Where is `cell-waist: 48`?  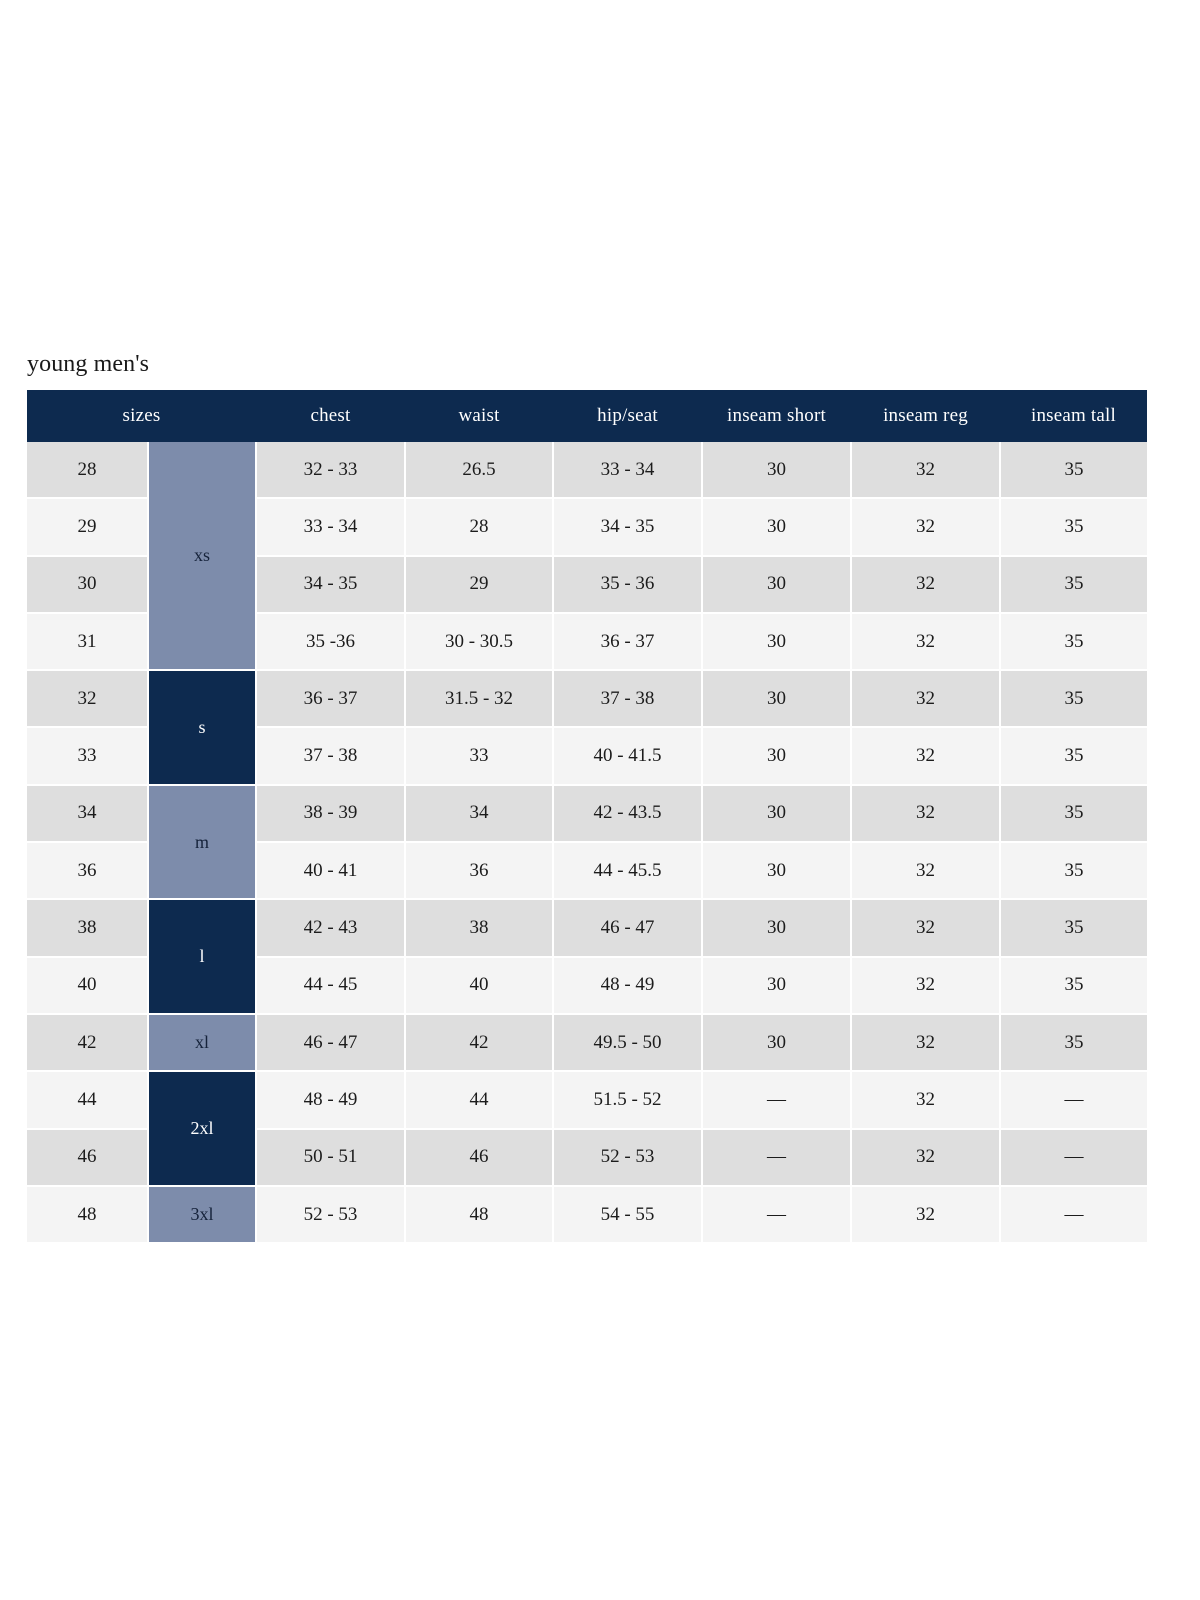
cell-waist: 48 is located at coordinates (479, 1214).